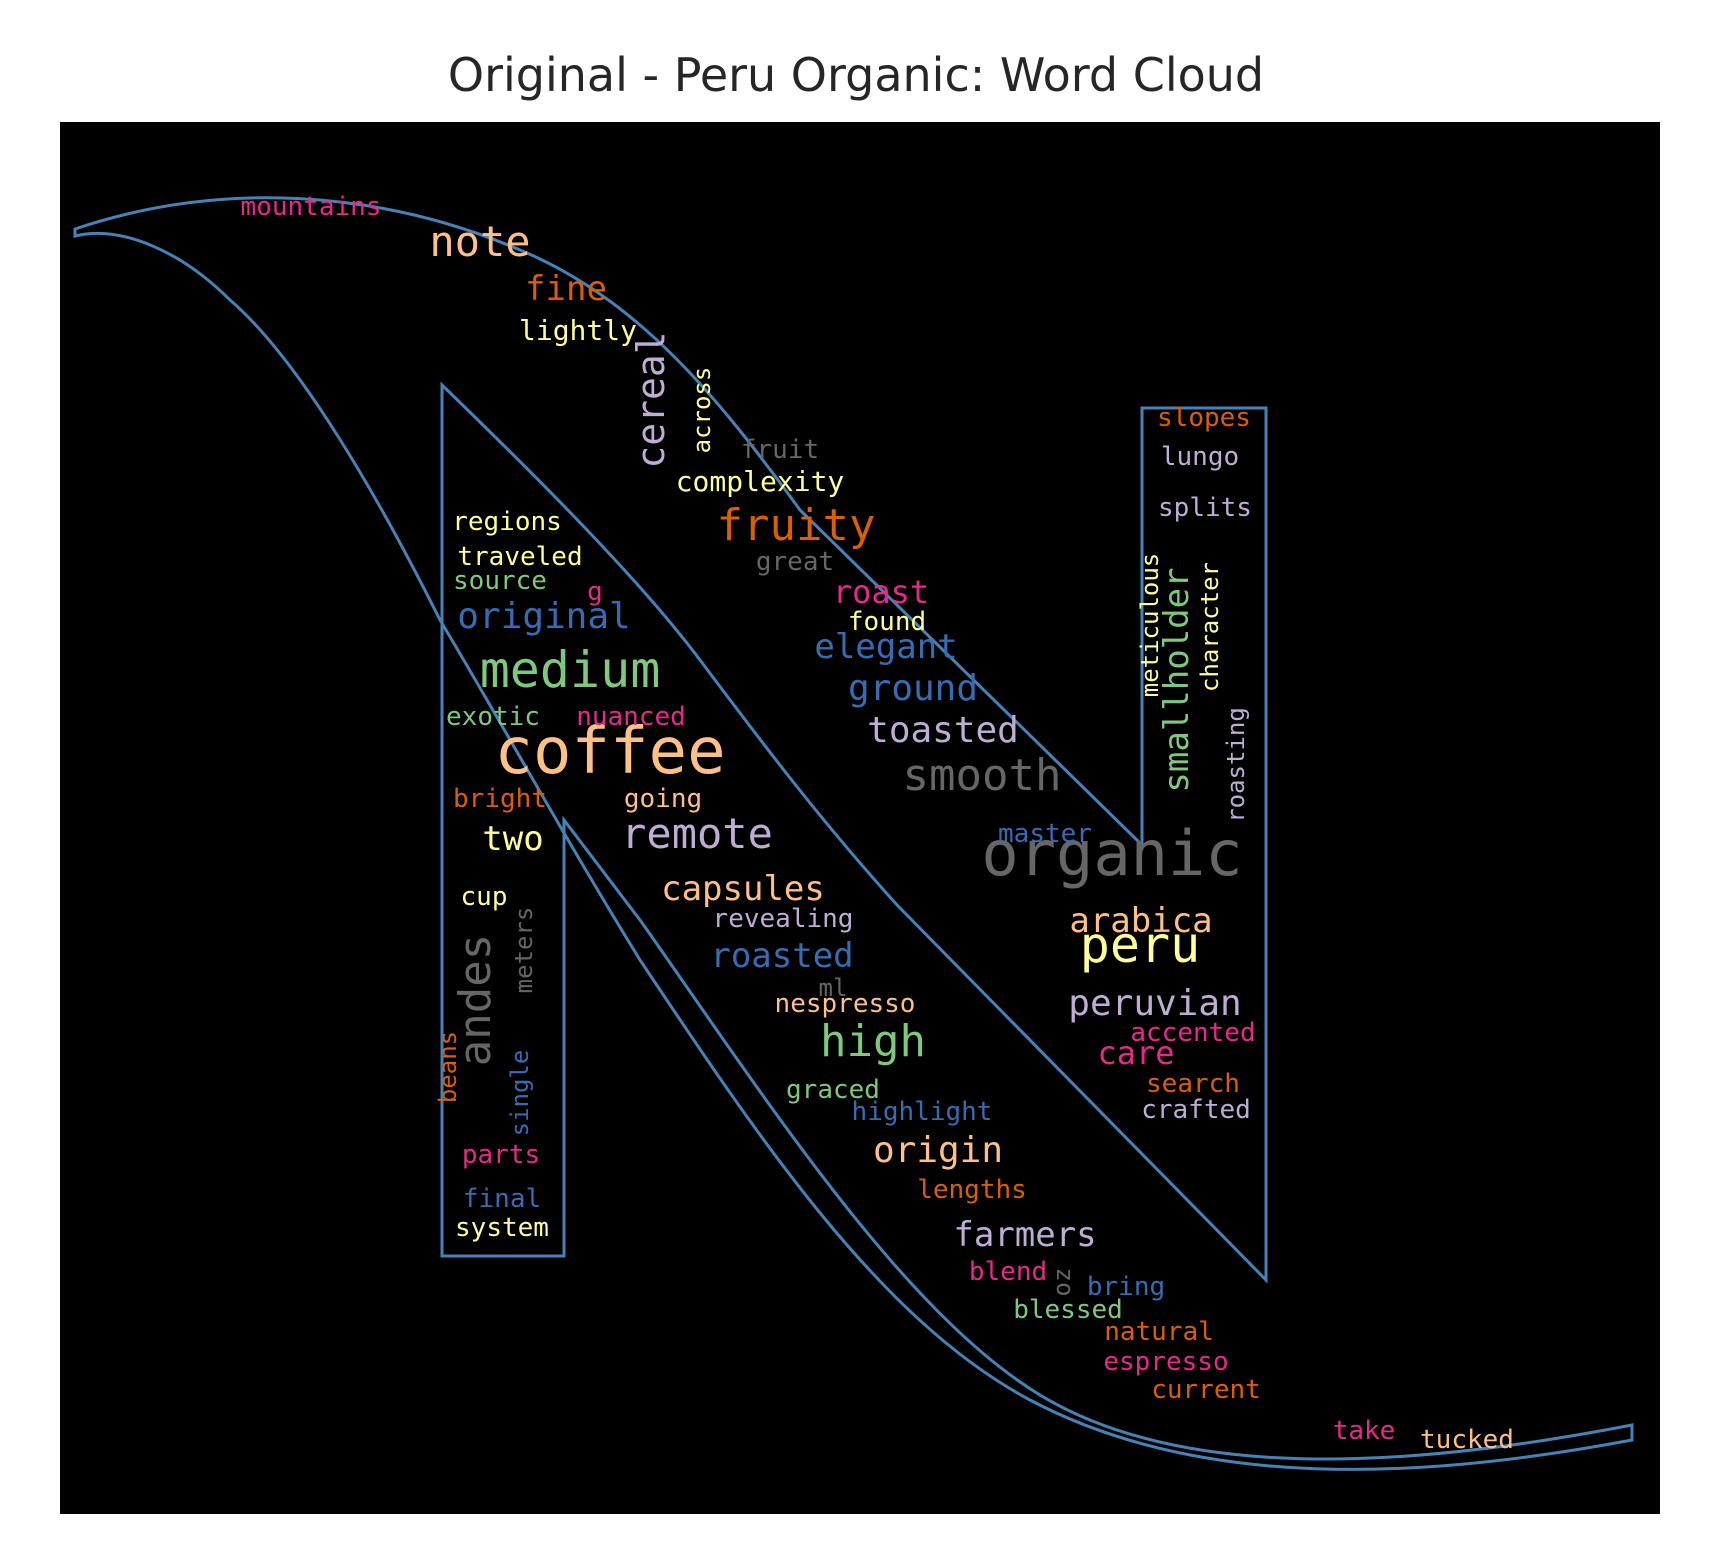  Describe the element at coordinates (543, 616) in the screenshot. I see `word-original: original` at that location.